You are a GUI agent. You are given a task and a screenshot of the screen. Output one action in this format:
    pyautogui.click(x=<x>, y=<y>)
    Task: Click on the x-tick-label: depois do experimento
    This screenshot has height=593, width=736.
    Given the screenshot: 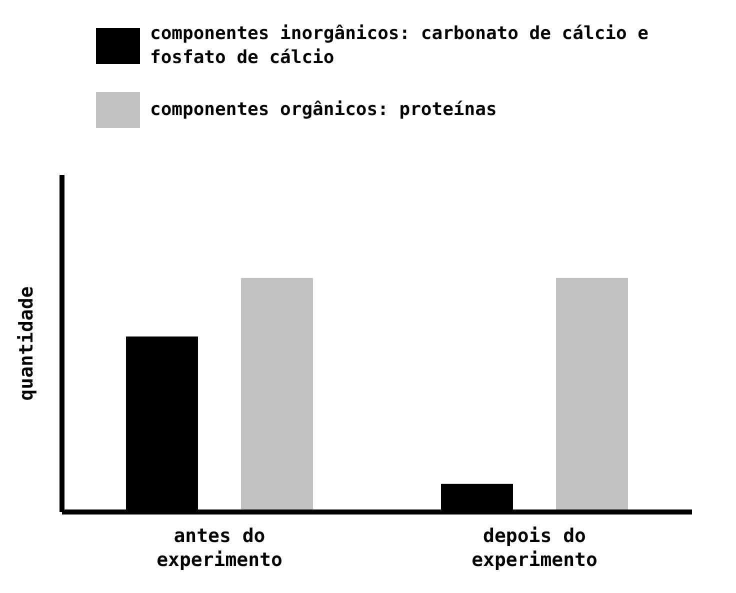 What is the action you would take?
    pyautogui.click(x=535, y=548)
    